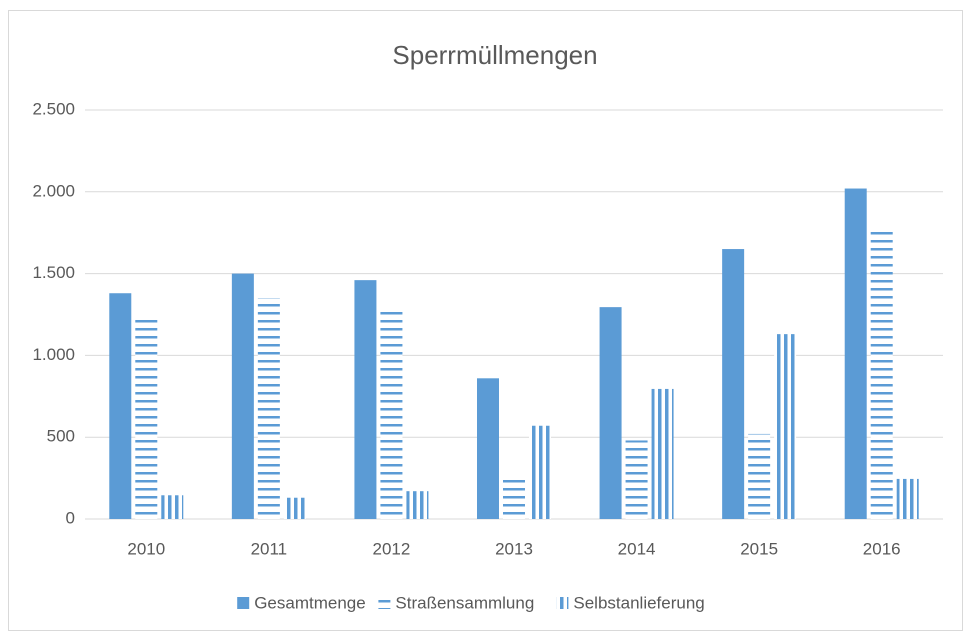  I want to click on chart-title: Sperrmüllmengen, so click(494, 55).